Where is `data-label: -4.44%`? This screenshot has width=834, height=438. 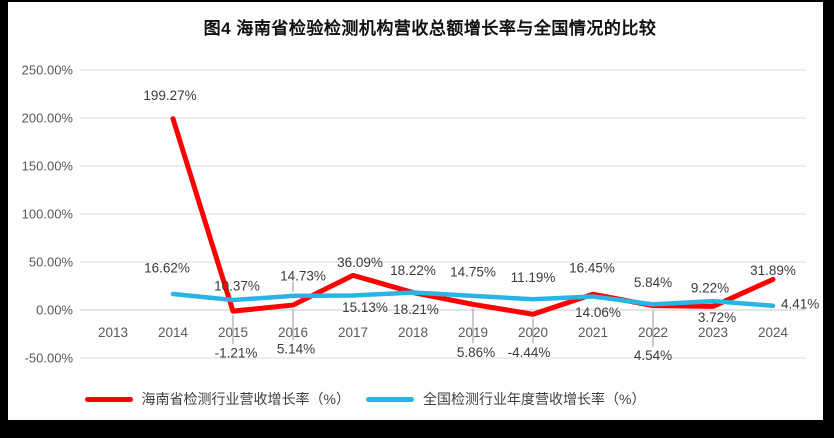 data-label: -4.44% is located at coordinates (529, 352).